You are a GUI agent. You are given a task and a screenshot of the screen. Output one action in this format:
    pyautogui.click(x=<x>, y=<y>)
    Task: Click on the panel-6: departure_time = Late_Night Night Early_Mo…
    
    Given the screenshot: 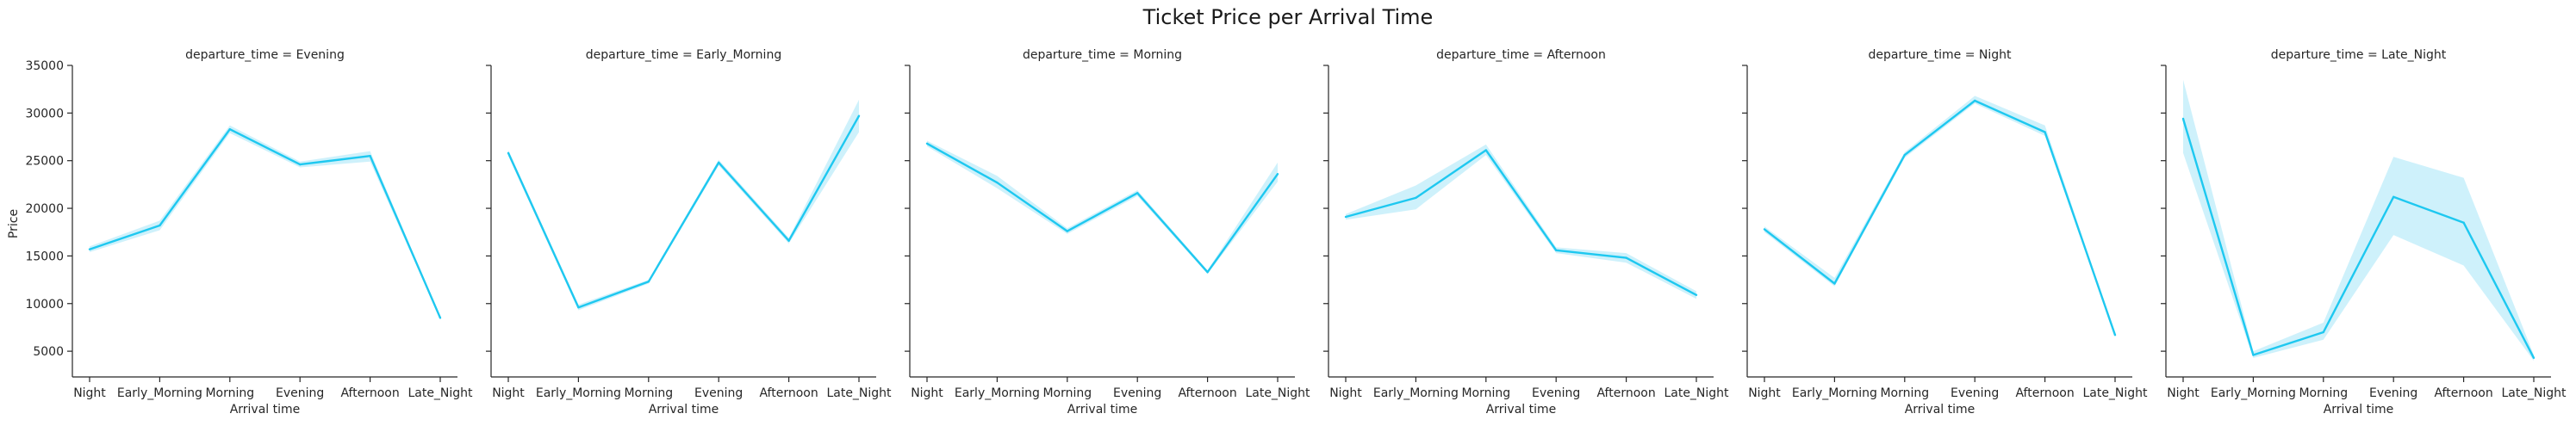 What is the action you would take?
    pyautogui.click(x=2364, y=232)
    